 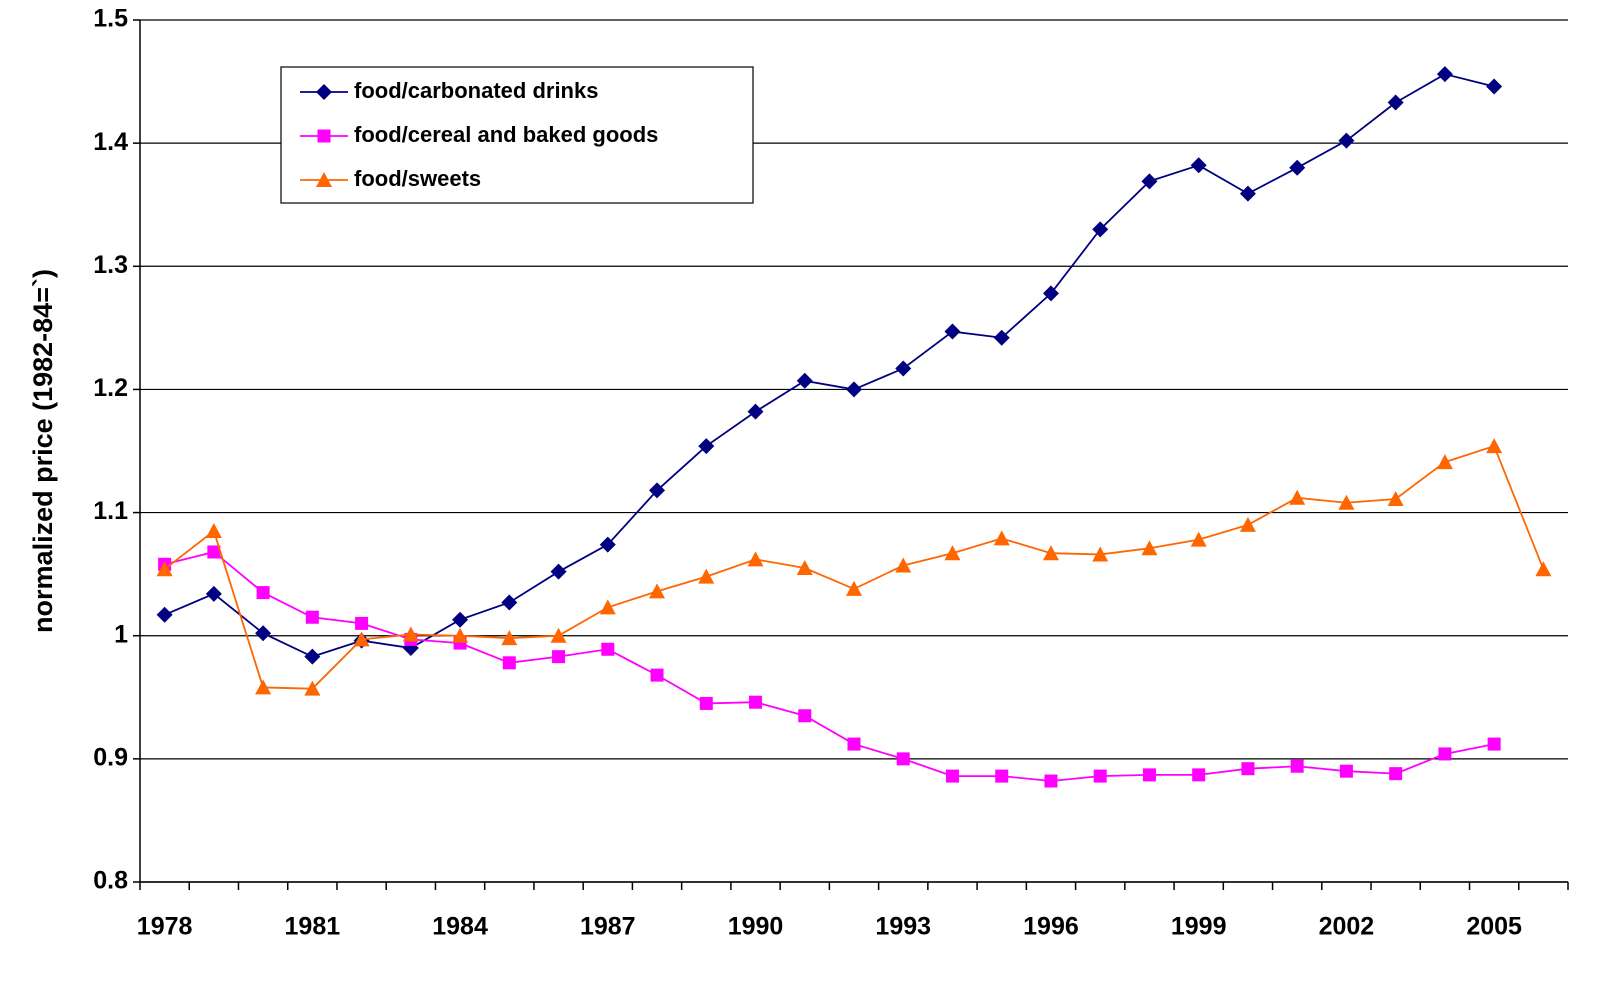 I want to click on x-tick-label: 1981, so click(x=313, y=927).